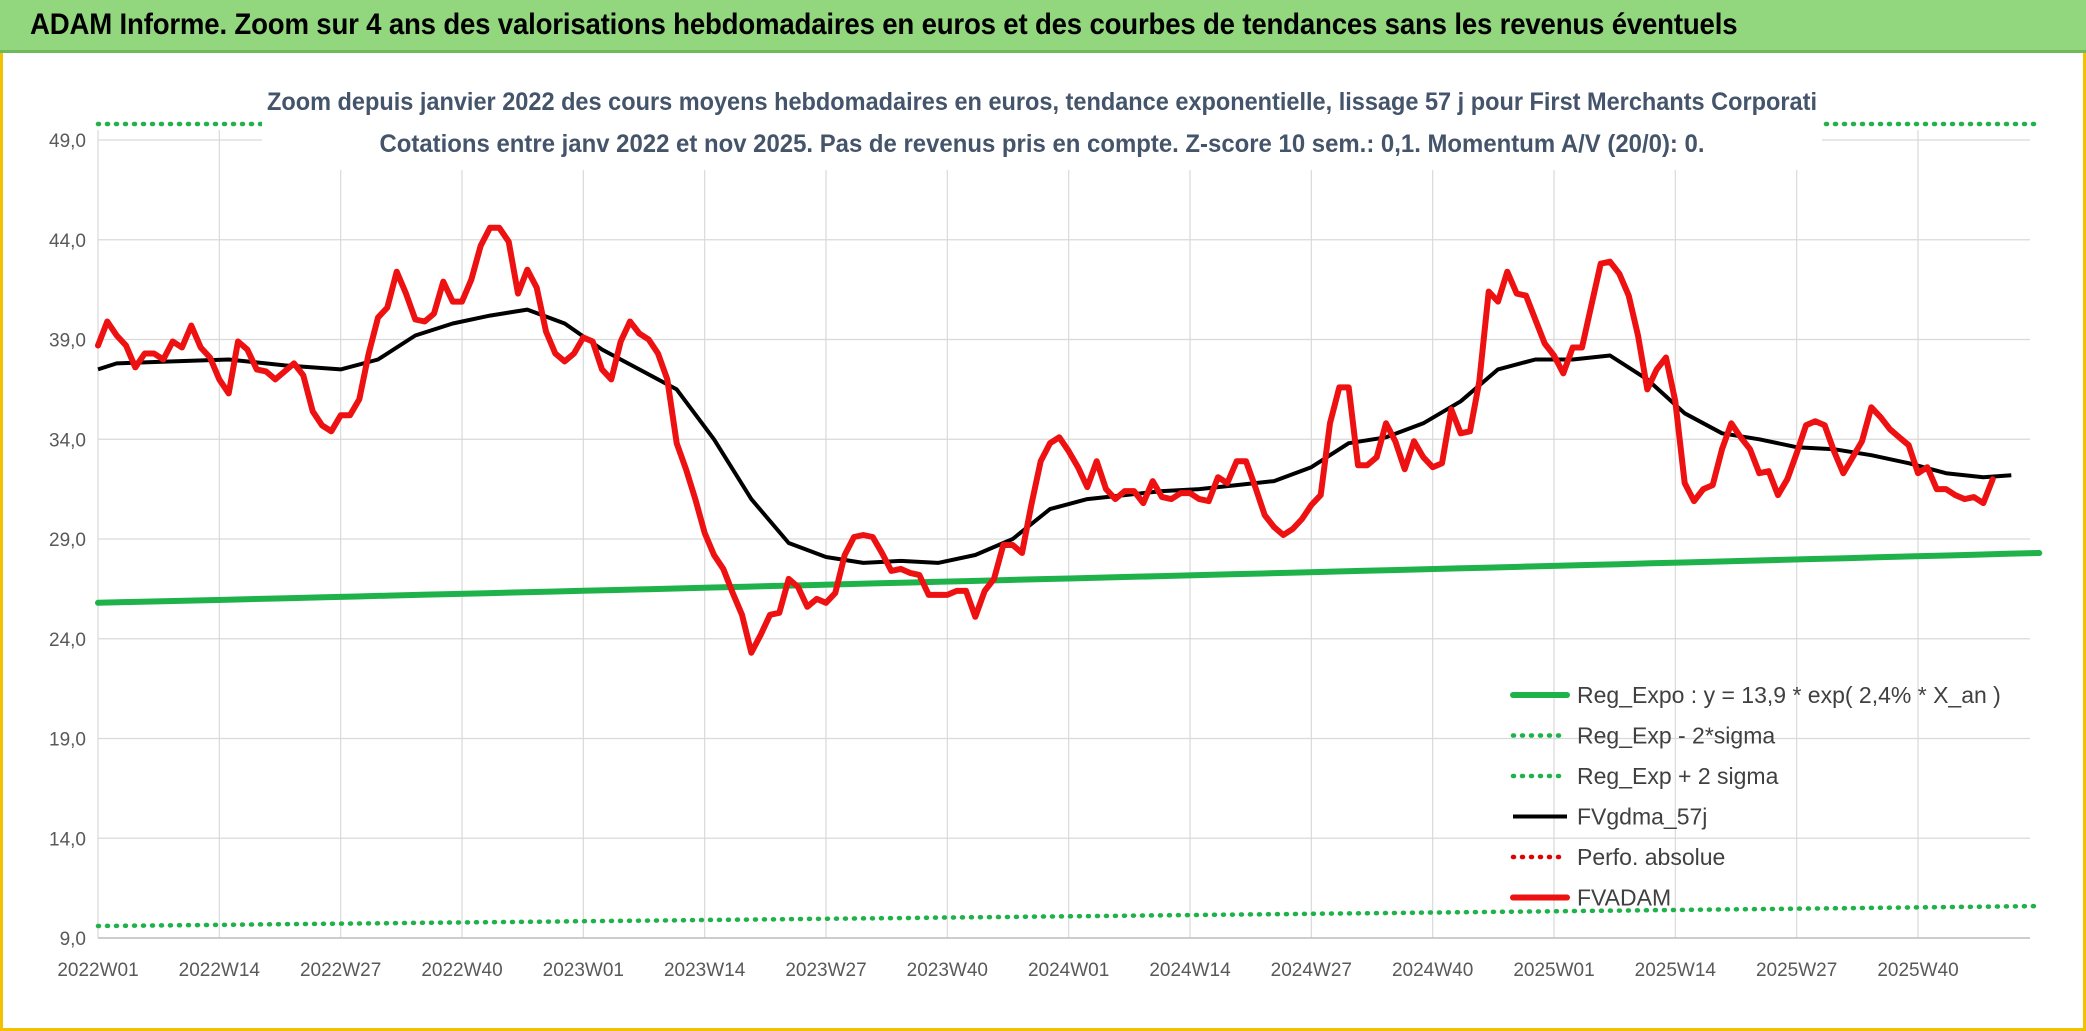  Describe the element at coordinates (1642, 817) in the screenshot. I see `legend-label-fvgdma: FVgdma_57j` at that location.